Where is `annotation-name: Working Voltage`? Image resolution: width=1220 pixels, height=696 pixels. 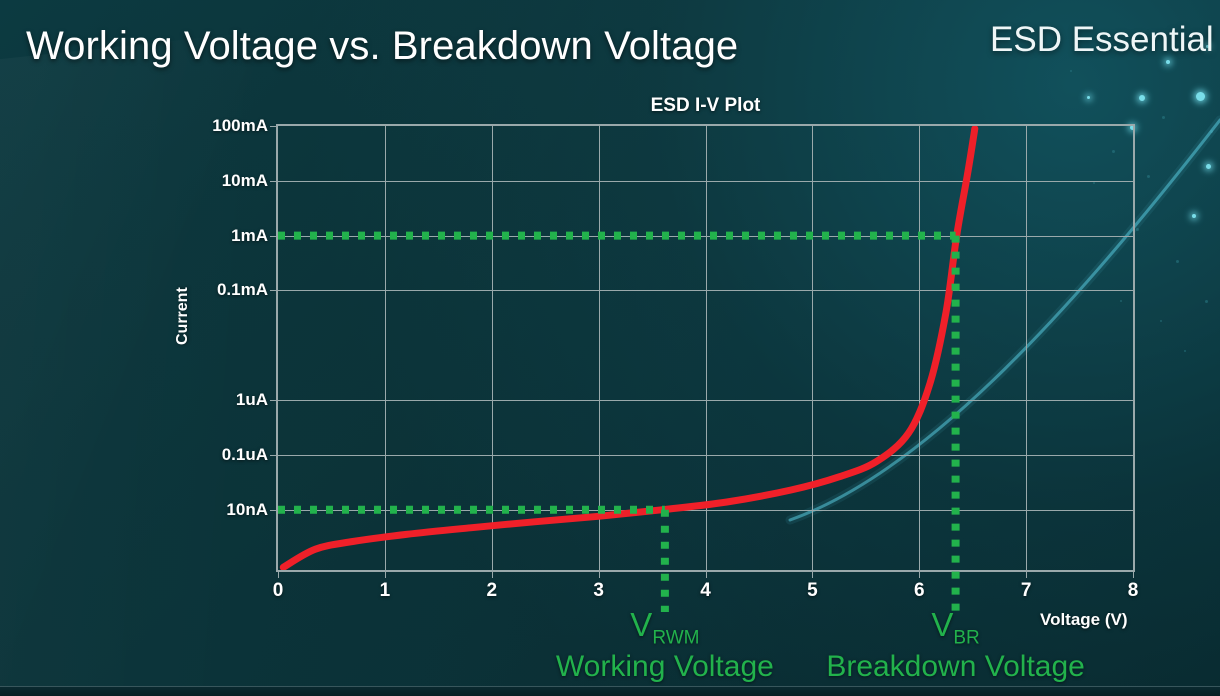
annotation-name: Working Voltage is located at coordinates (664, 666).